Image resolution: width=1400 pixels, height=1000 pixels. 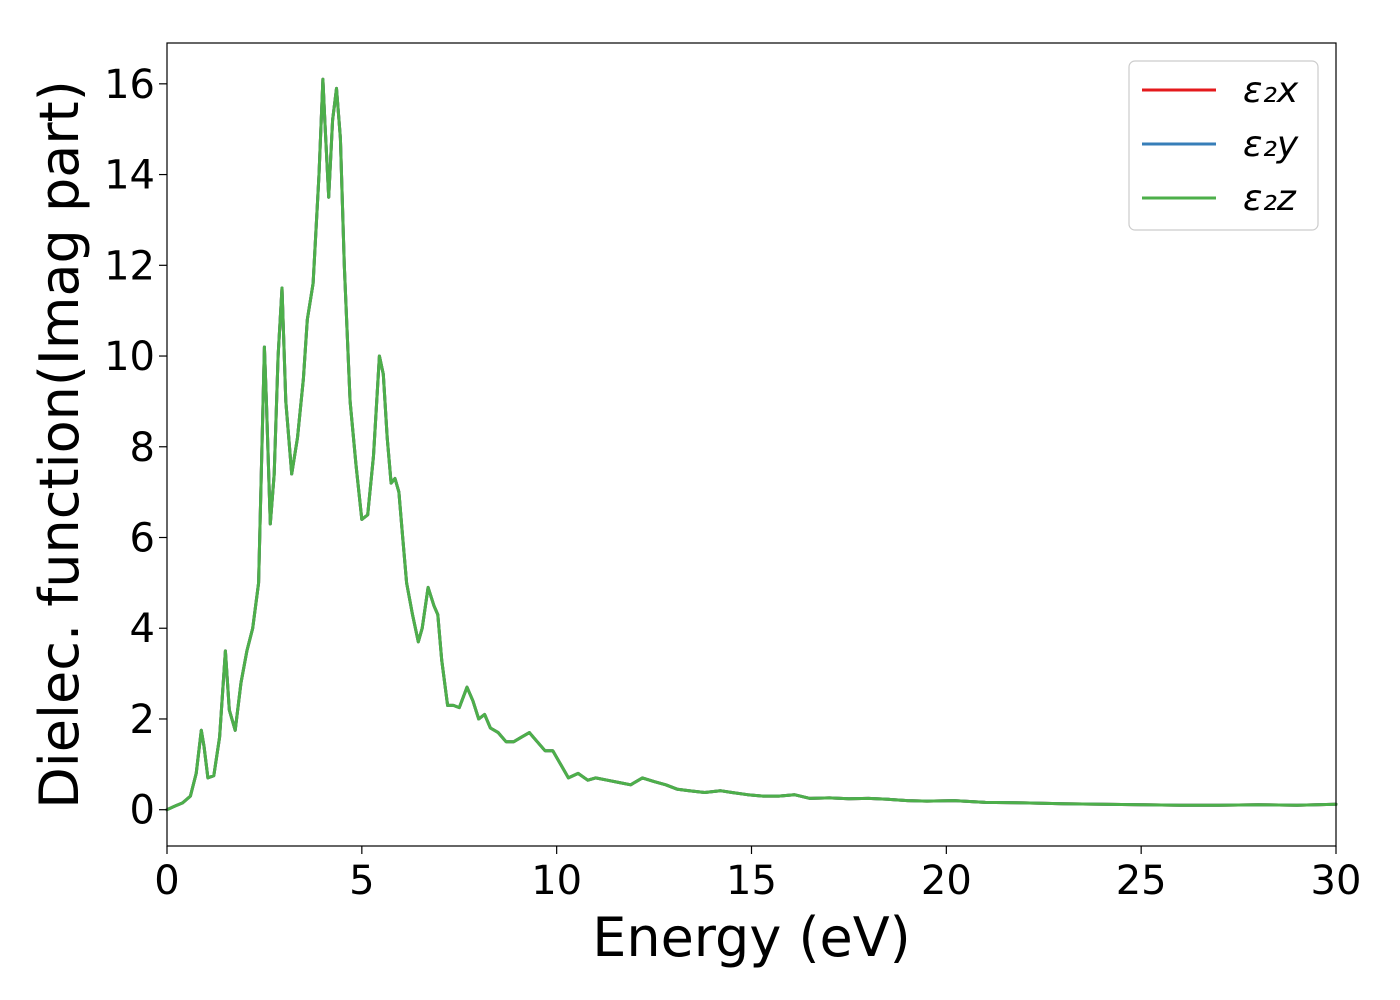 I want to click on x-tick-label: 20, so click(x=946, y=881).